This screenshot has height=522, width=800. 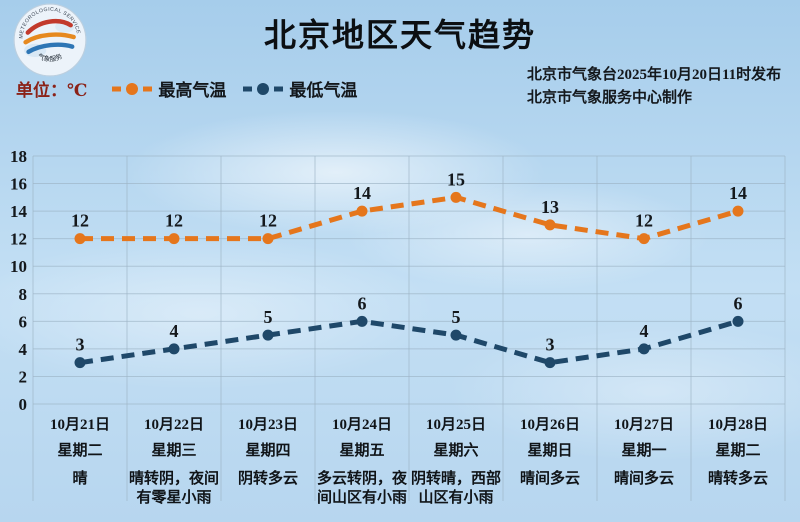 What do you see at coordinates (654, 75) in the screenshot?
I see `publisher-line1: 北京市气象台2025年10月20日11时发布` at bounding box center [654, 75].